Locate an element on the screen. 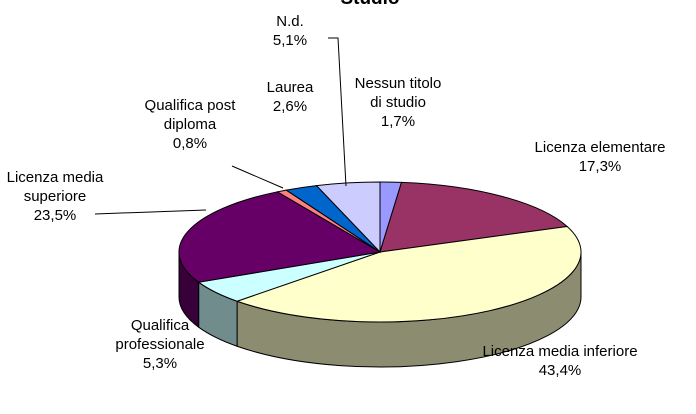  data-label: Licenza media superiore 23,5% is located at coordinates (55, 196).